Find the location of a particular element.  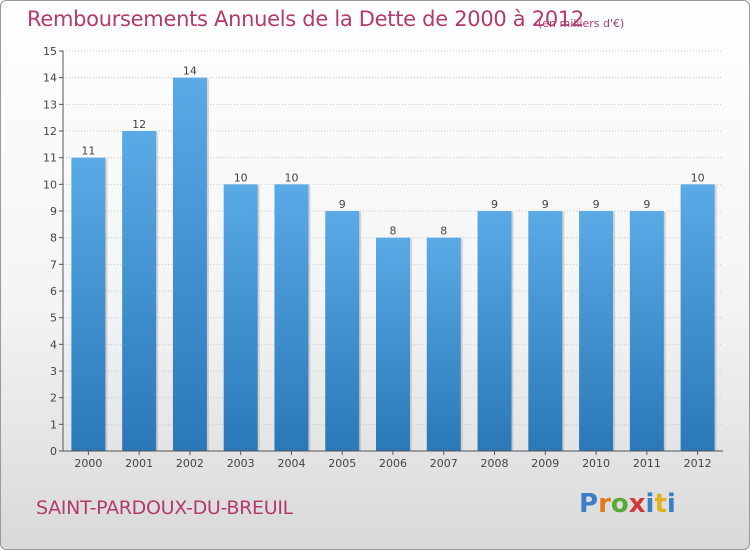

y-tick-label: 10 is located at coordinates (50, 184).